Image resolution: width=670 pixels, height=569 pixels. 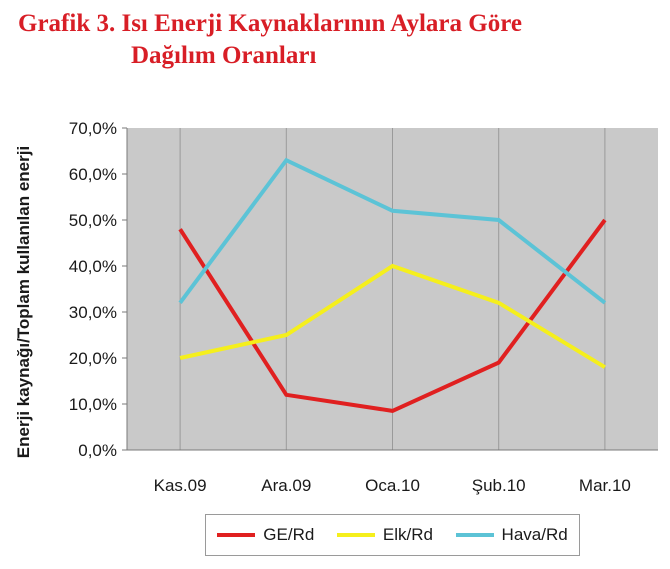 What do you see at coordinates (289, 534) in the screenshot?
I see `legend-label: GE/Rd` at bounding box center [289, 534].